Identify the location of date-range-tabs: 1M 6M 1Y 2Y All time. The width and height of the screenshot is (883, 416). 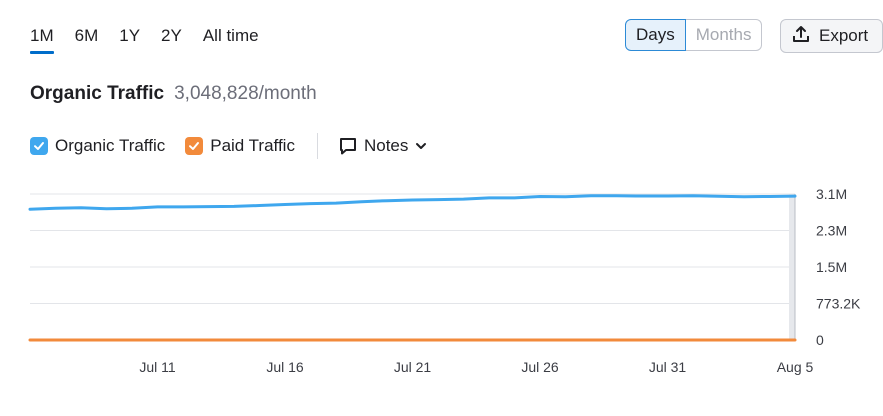
(155, 39).